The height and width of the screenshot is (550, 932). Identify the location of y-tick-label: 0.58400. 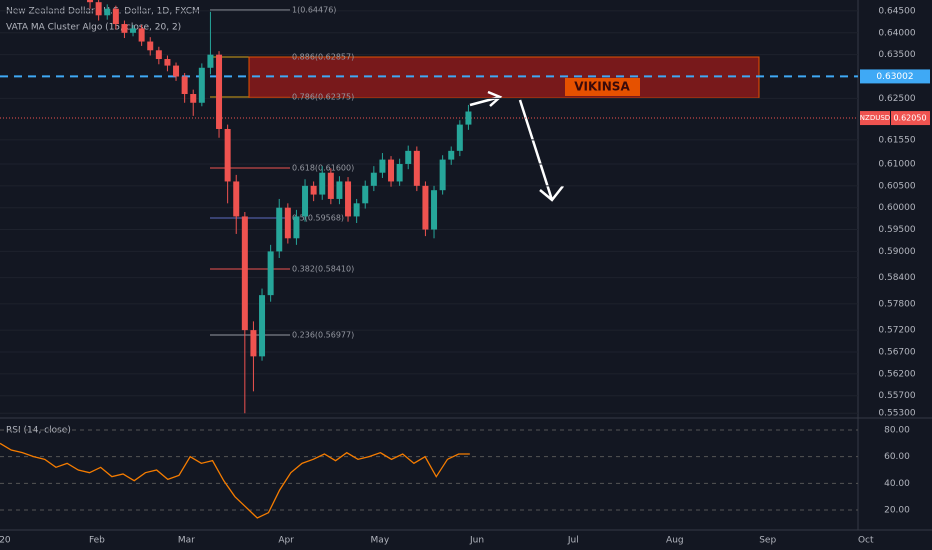
(896, 278).